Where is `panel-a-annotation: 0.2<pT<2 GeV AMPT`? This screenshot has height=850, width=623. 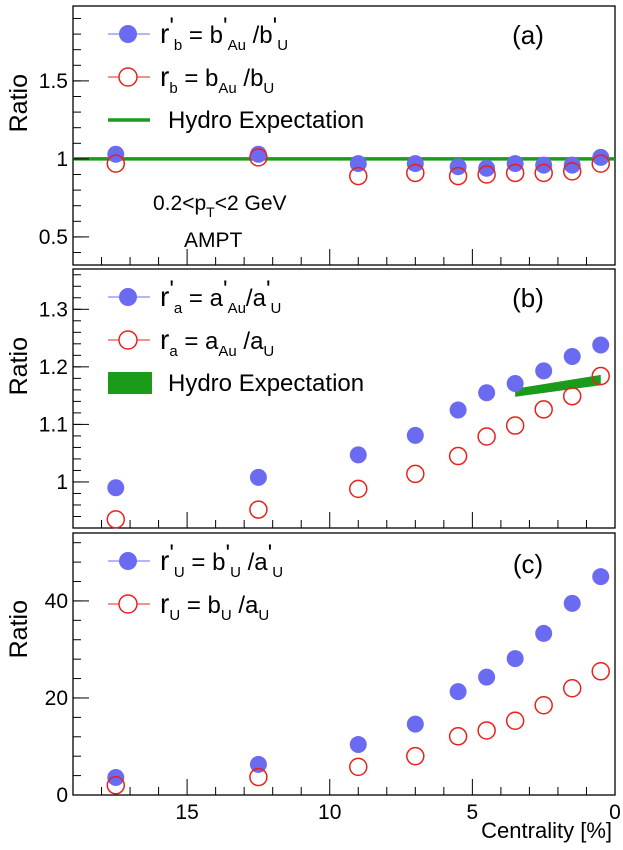
panel-a-annotation: 0.2<pT<2 GeV AMPT is located at coordinates (220, 222).